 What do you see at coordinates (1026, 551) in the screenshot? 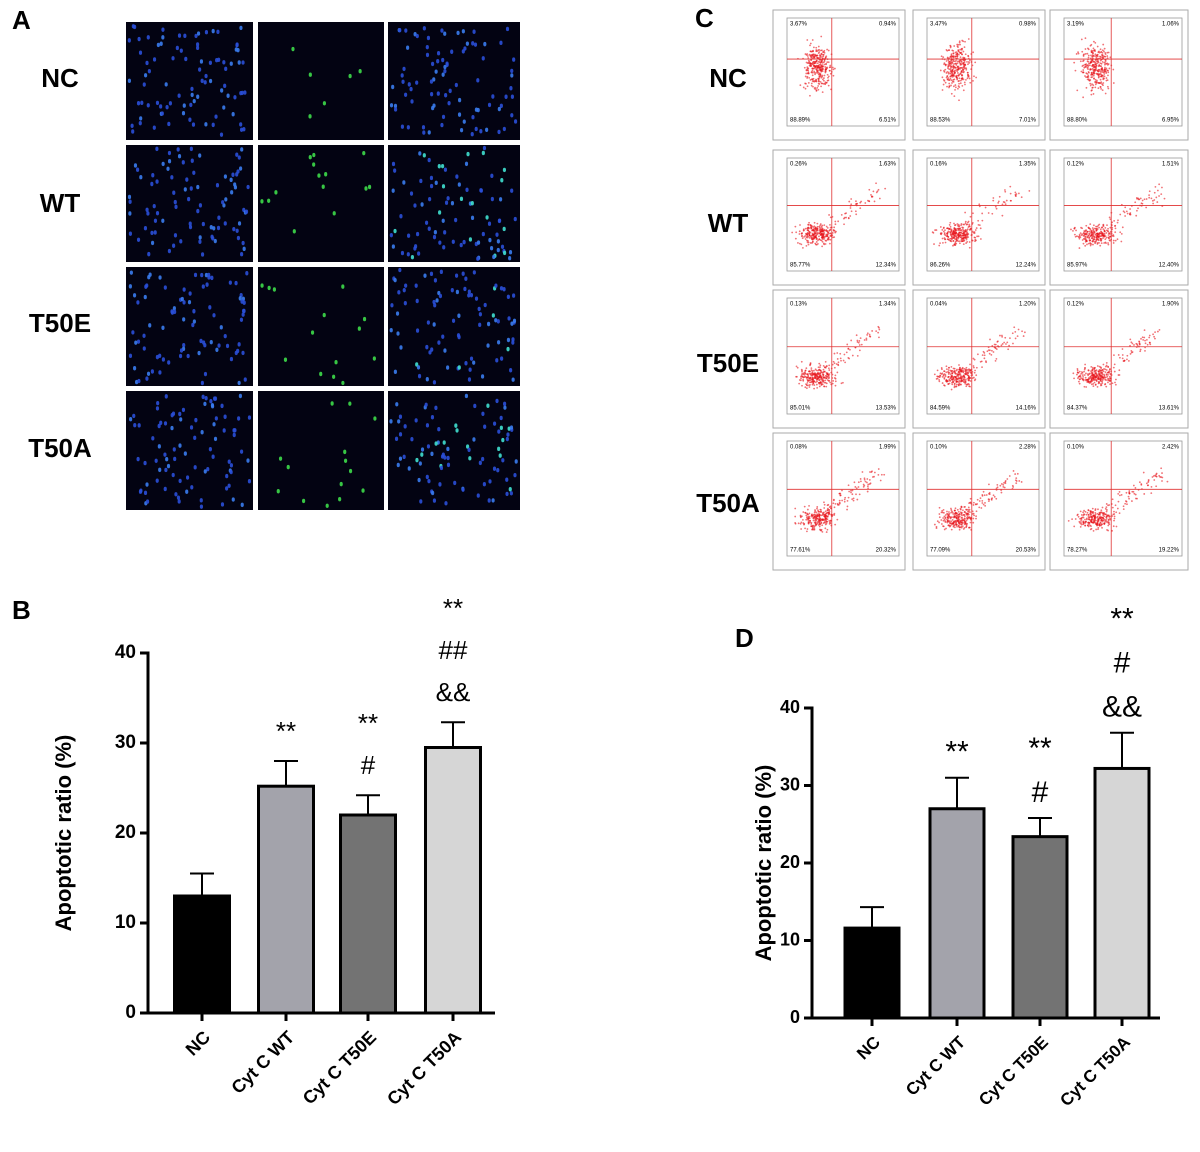
I see `quadrant-value: 20.53%` at bounding box center [1026, 551].